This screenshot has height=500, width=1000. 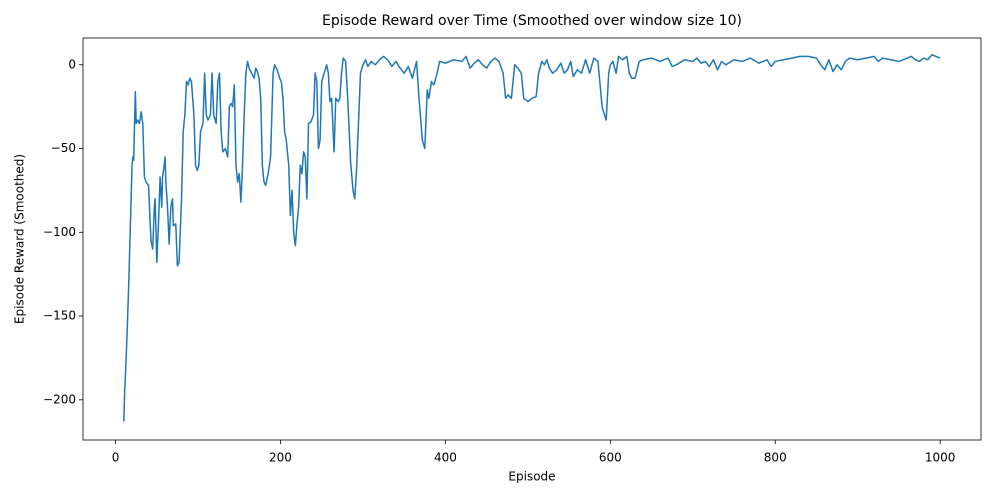 What do you see at coordinates (610, 458) in the screenshot?
I see `x-tick-label: 600` at bounding box center [610, 458].